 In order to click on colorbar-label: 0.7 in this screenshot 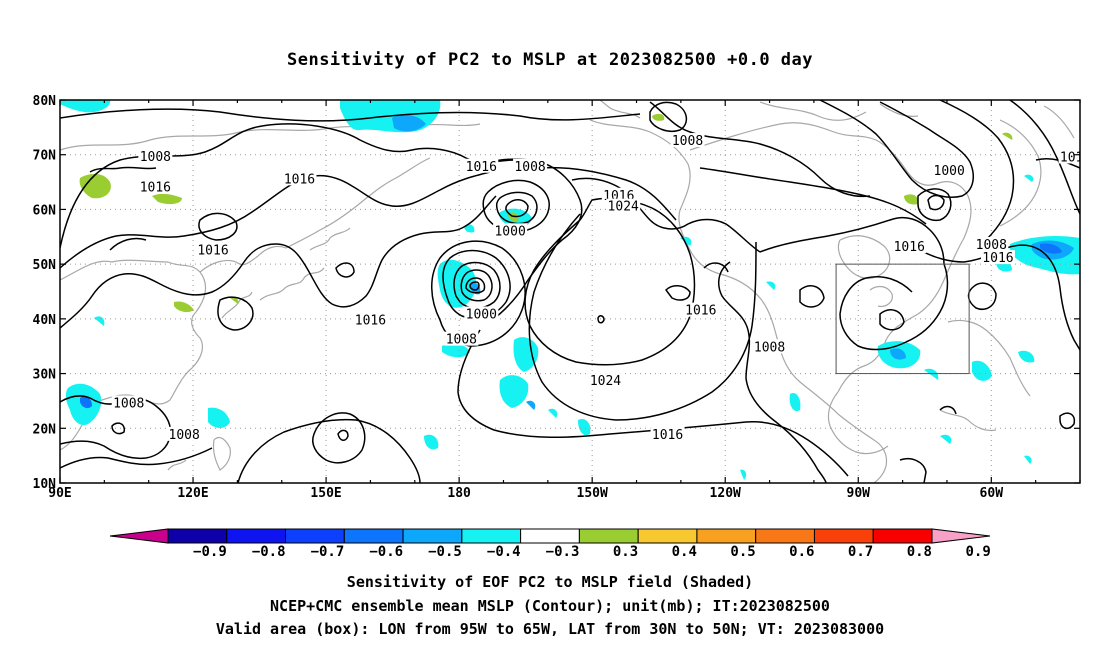, I will do `click(860, 552)`.